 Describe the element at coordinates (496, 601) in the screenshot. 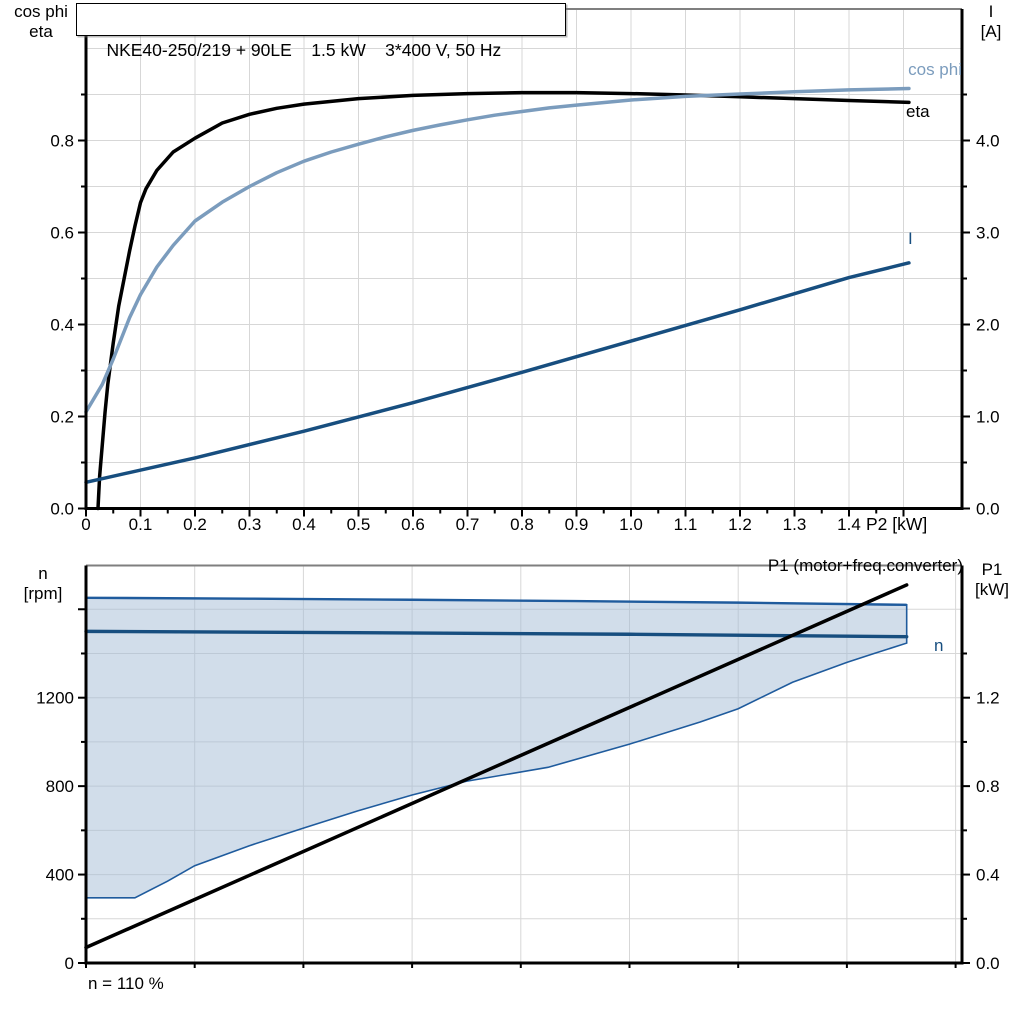

I see `speed-range-upper-edge` at that location.